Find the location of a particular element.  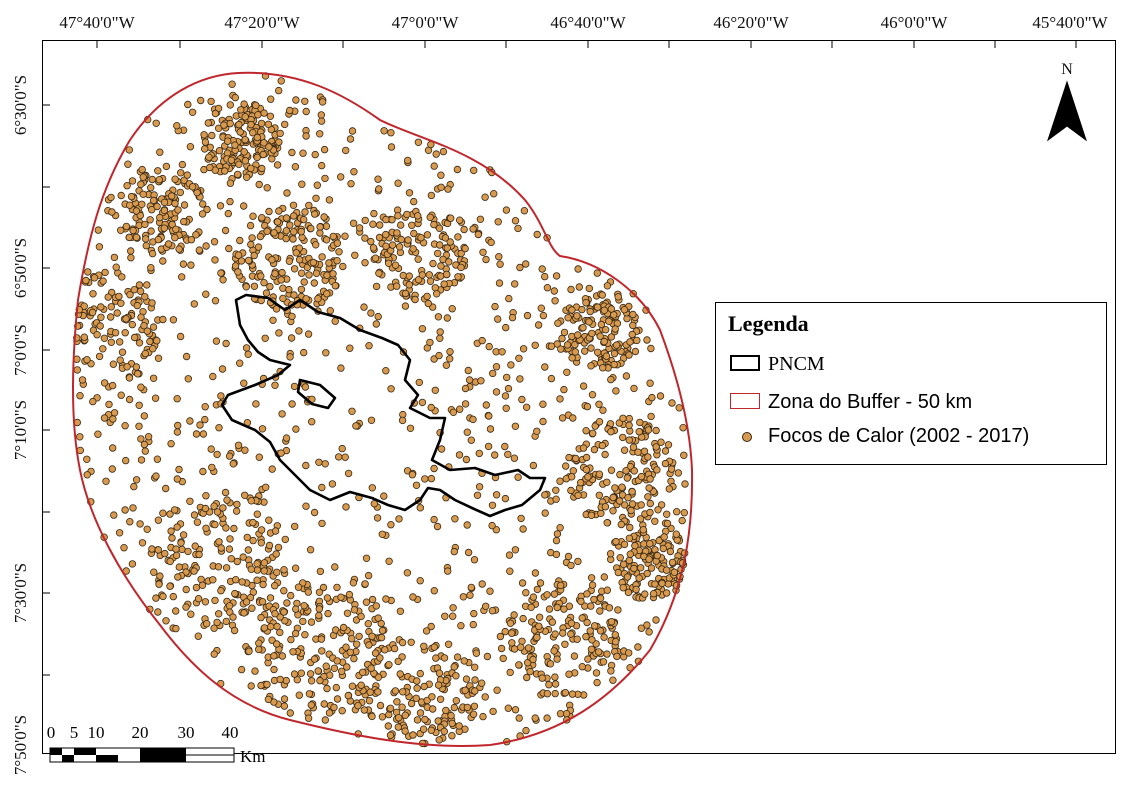

scale-bar is located at coordinates (142, 755).